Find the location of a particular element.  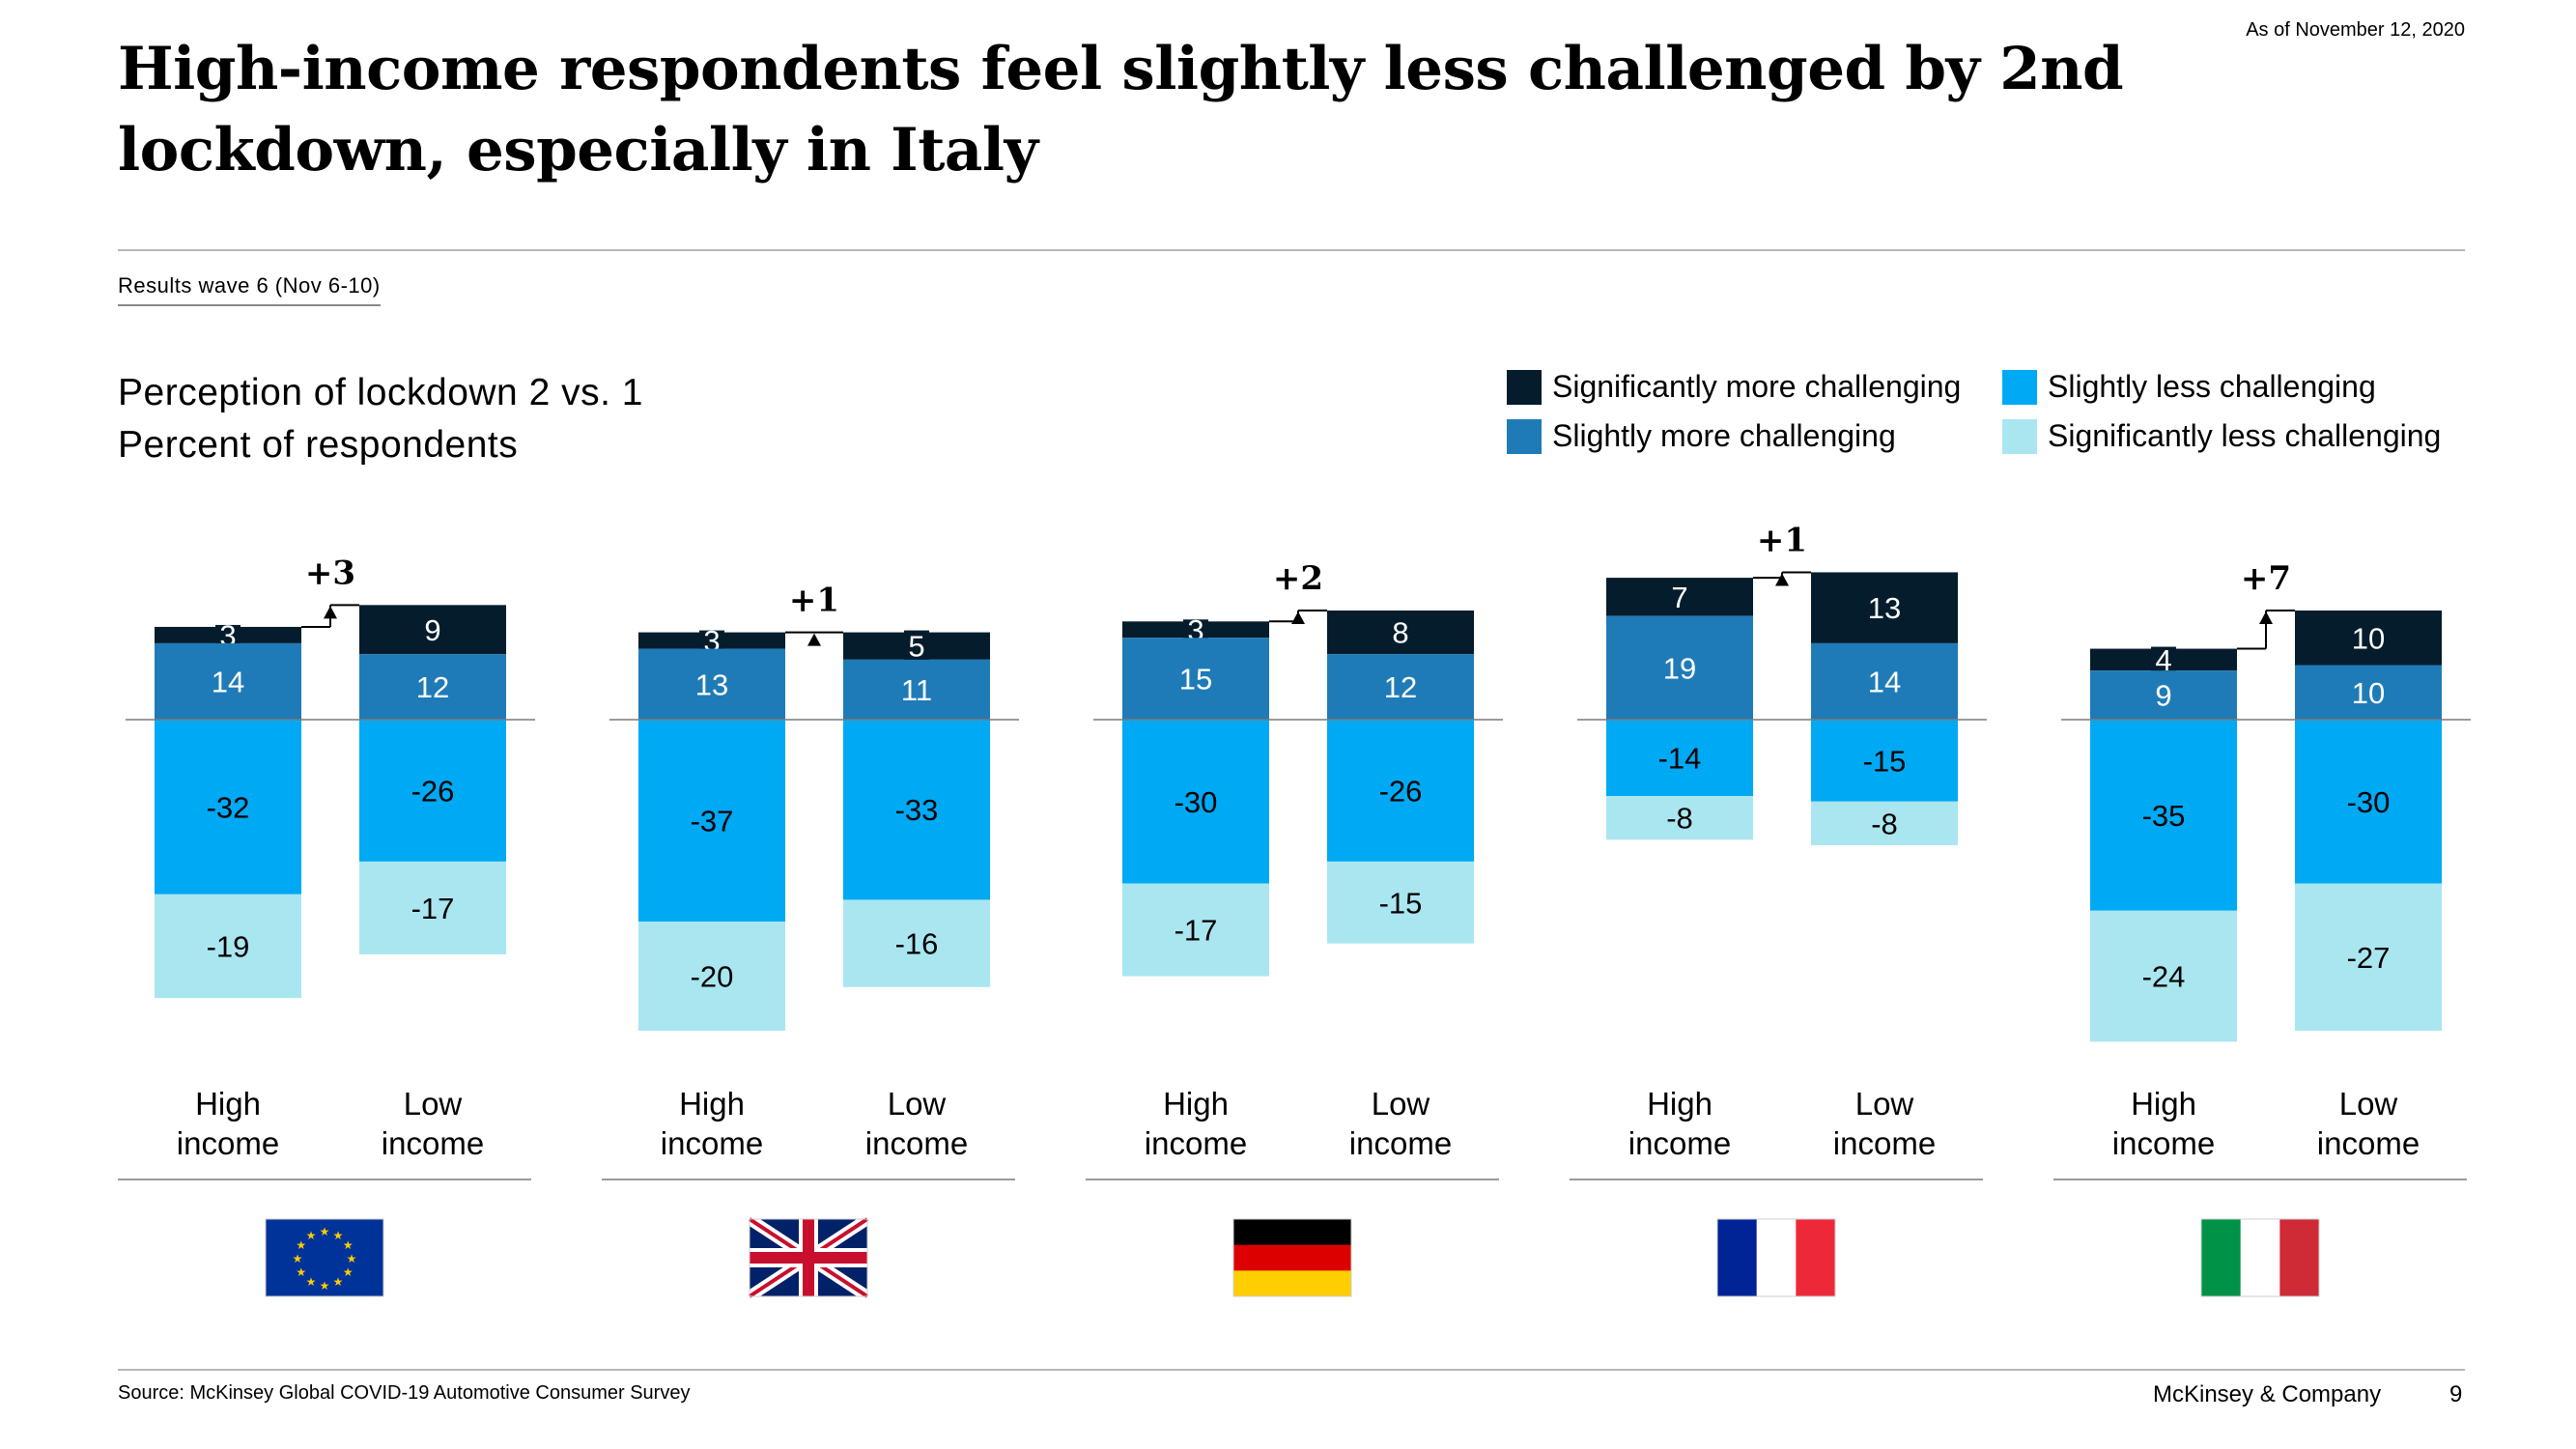

data-label: 9 is located at coordinates (2163, 696).